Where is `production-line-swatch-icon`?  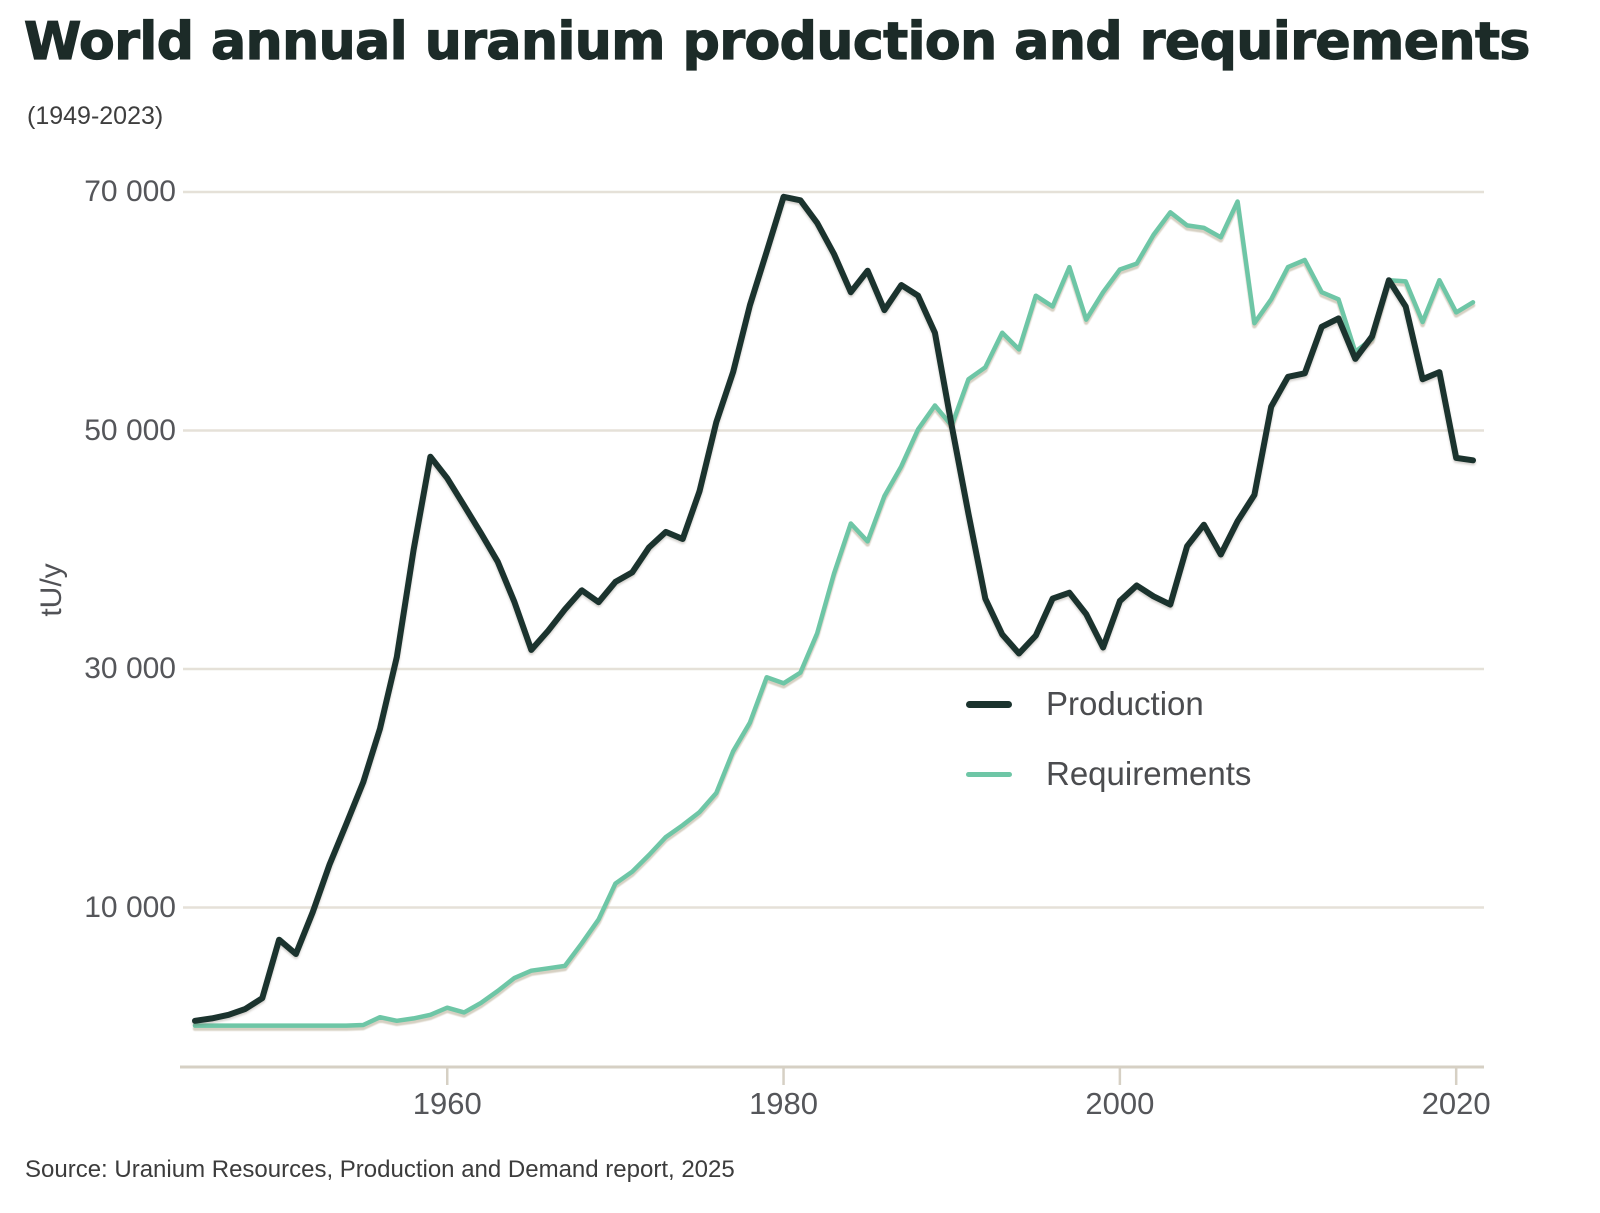
production-line-swatch-icon is located at coordinates (989, 704).